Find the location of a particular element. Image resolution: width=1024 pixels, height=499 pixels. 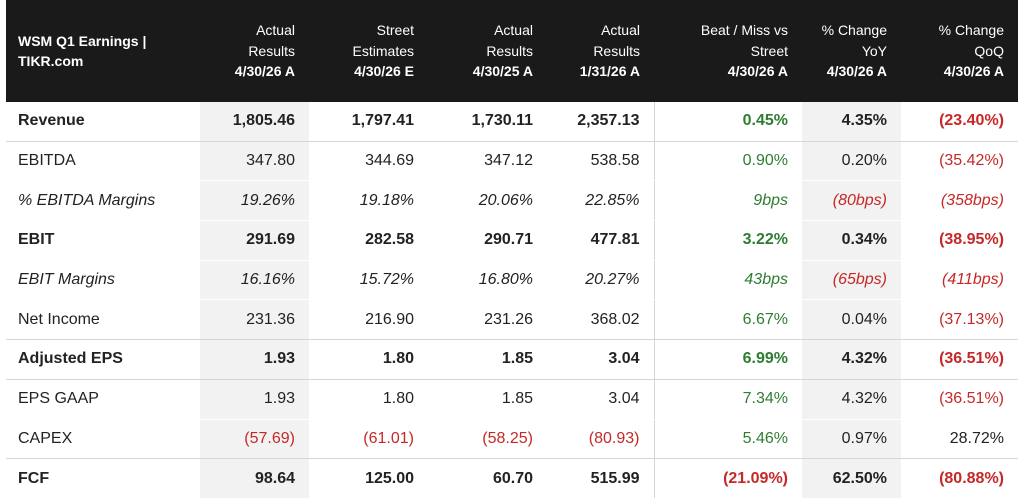

table-cell: (21.09%) is located at coordinates (727, 478).